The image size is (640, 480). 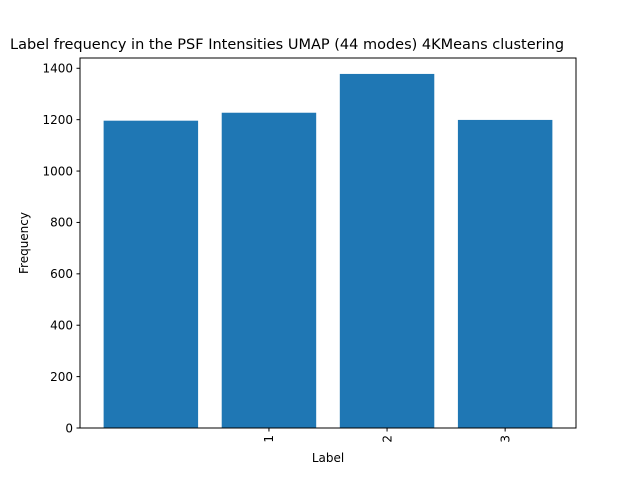 I want to click on y-tick-label: 600, so click(x=61, y=274).